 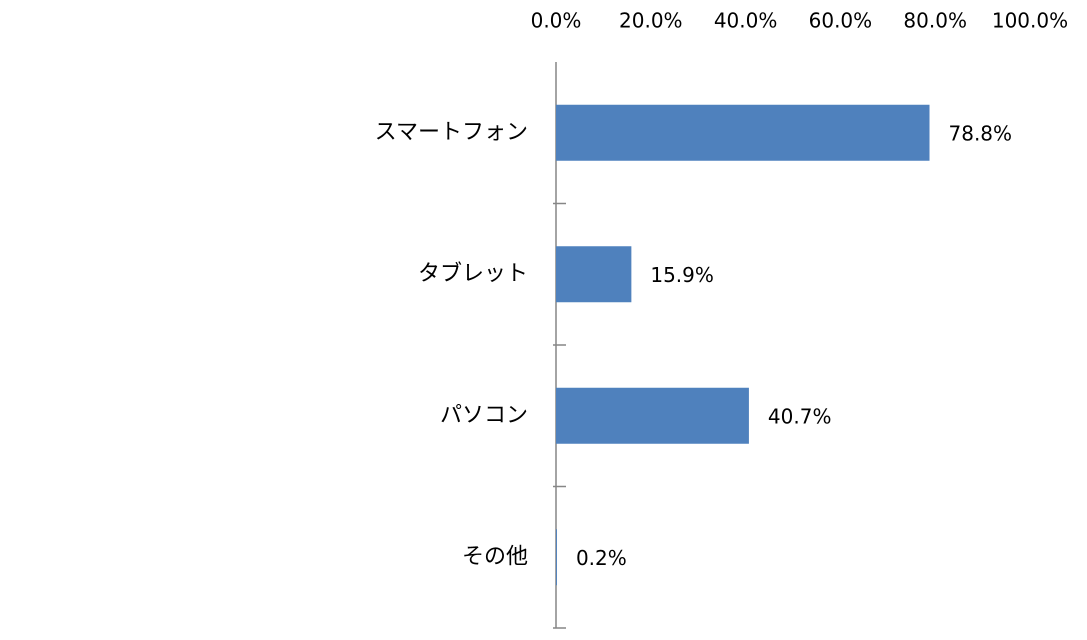 I want to click on x-tick-label: 60.0%, so click(x=841, y=21).